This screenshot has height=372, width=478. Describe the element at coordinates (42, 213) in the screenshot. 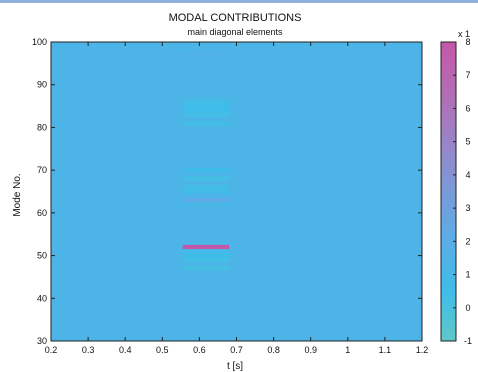

I see `y-tick-label: 60` at that location.